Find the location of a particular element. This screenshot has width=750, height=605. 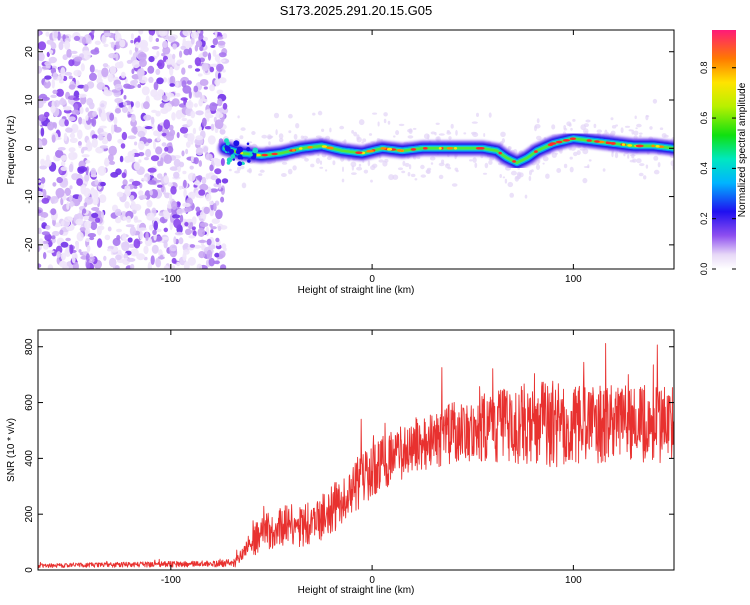

y-tick-label: -20 is located at coordinates (29, 244).